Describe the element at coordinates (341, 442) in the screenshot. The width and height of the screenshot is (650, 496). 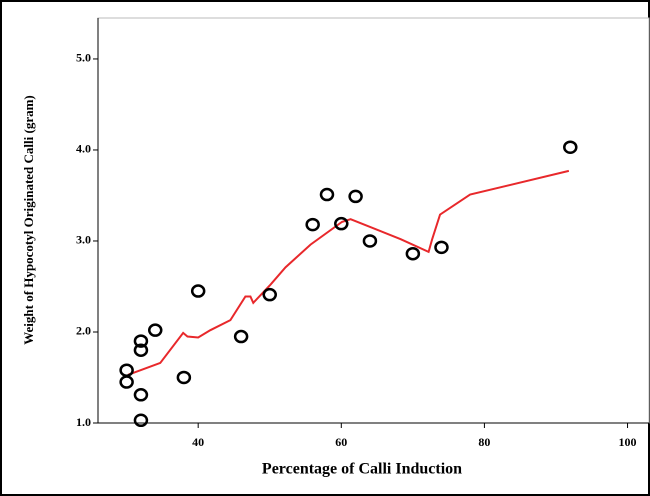
I see `x-tick-label: 60` at that location.